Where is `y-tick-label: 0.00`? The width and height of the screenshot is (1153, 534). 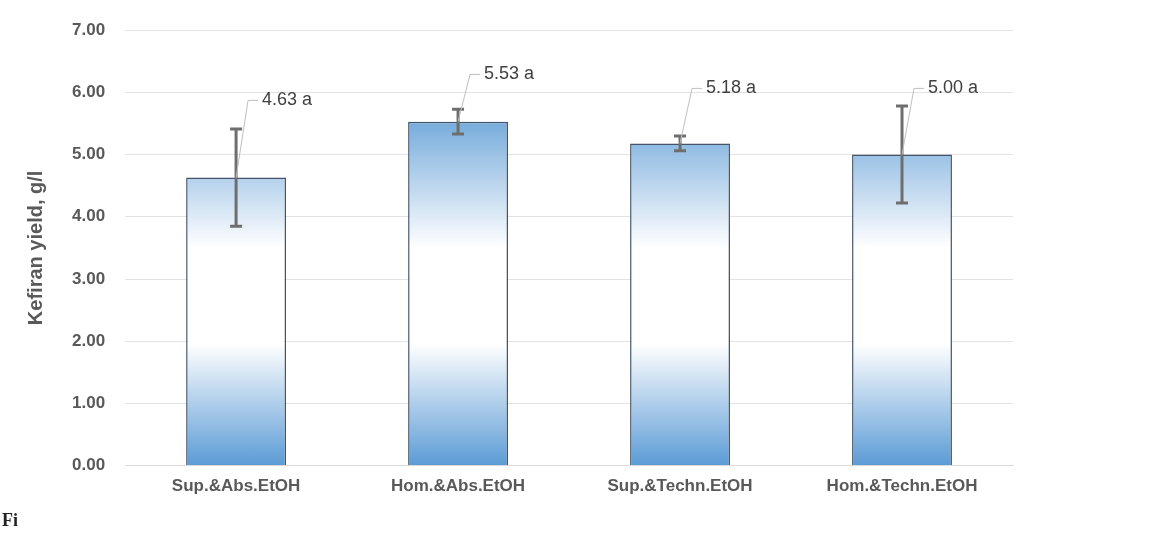
y-tick-label: 0.00 is located at coordinates (88, 465).